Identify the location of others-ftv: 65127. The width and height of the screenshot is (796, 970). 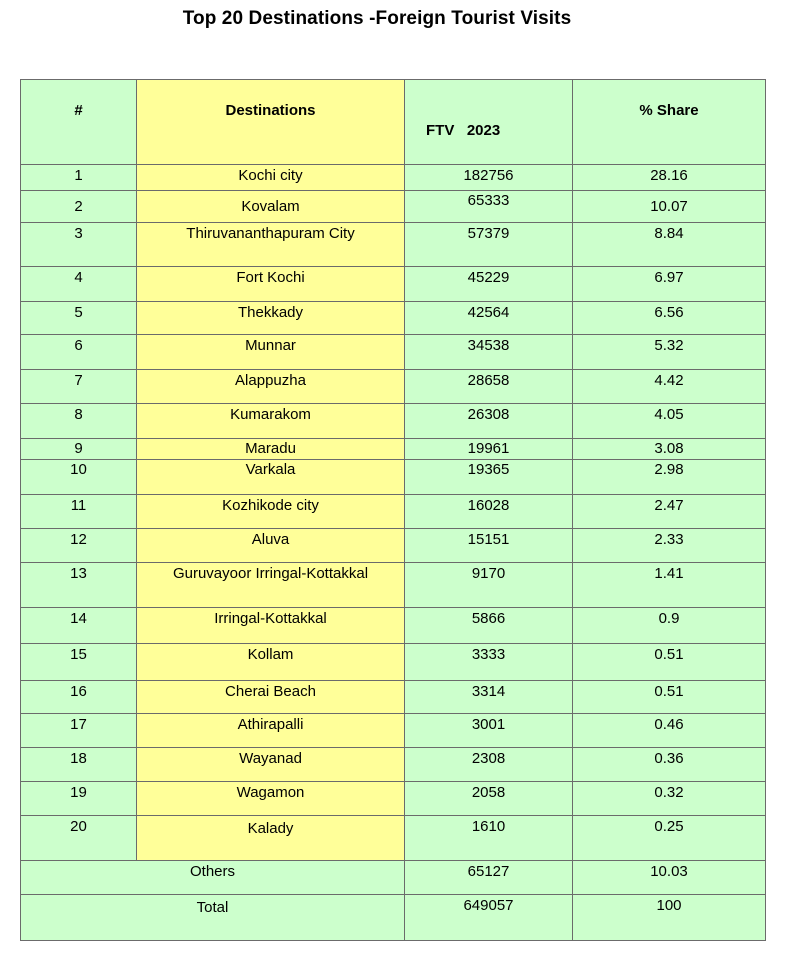
(488, 877).